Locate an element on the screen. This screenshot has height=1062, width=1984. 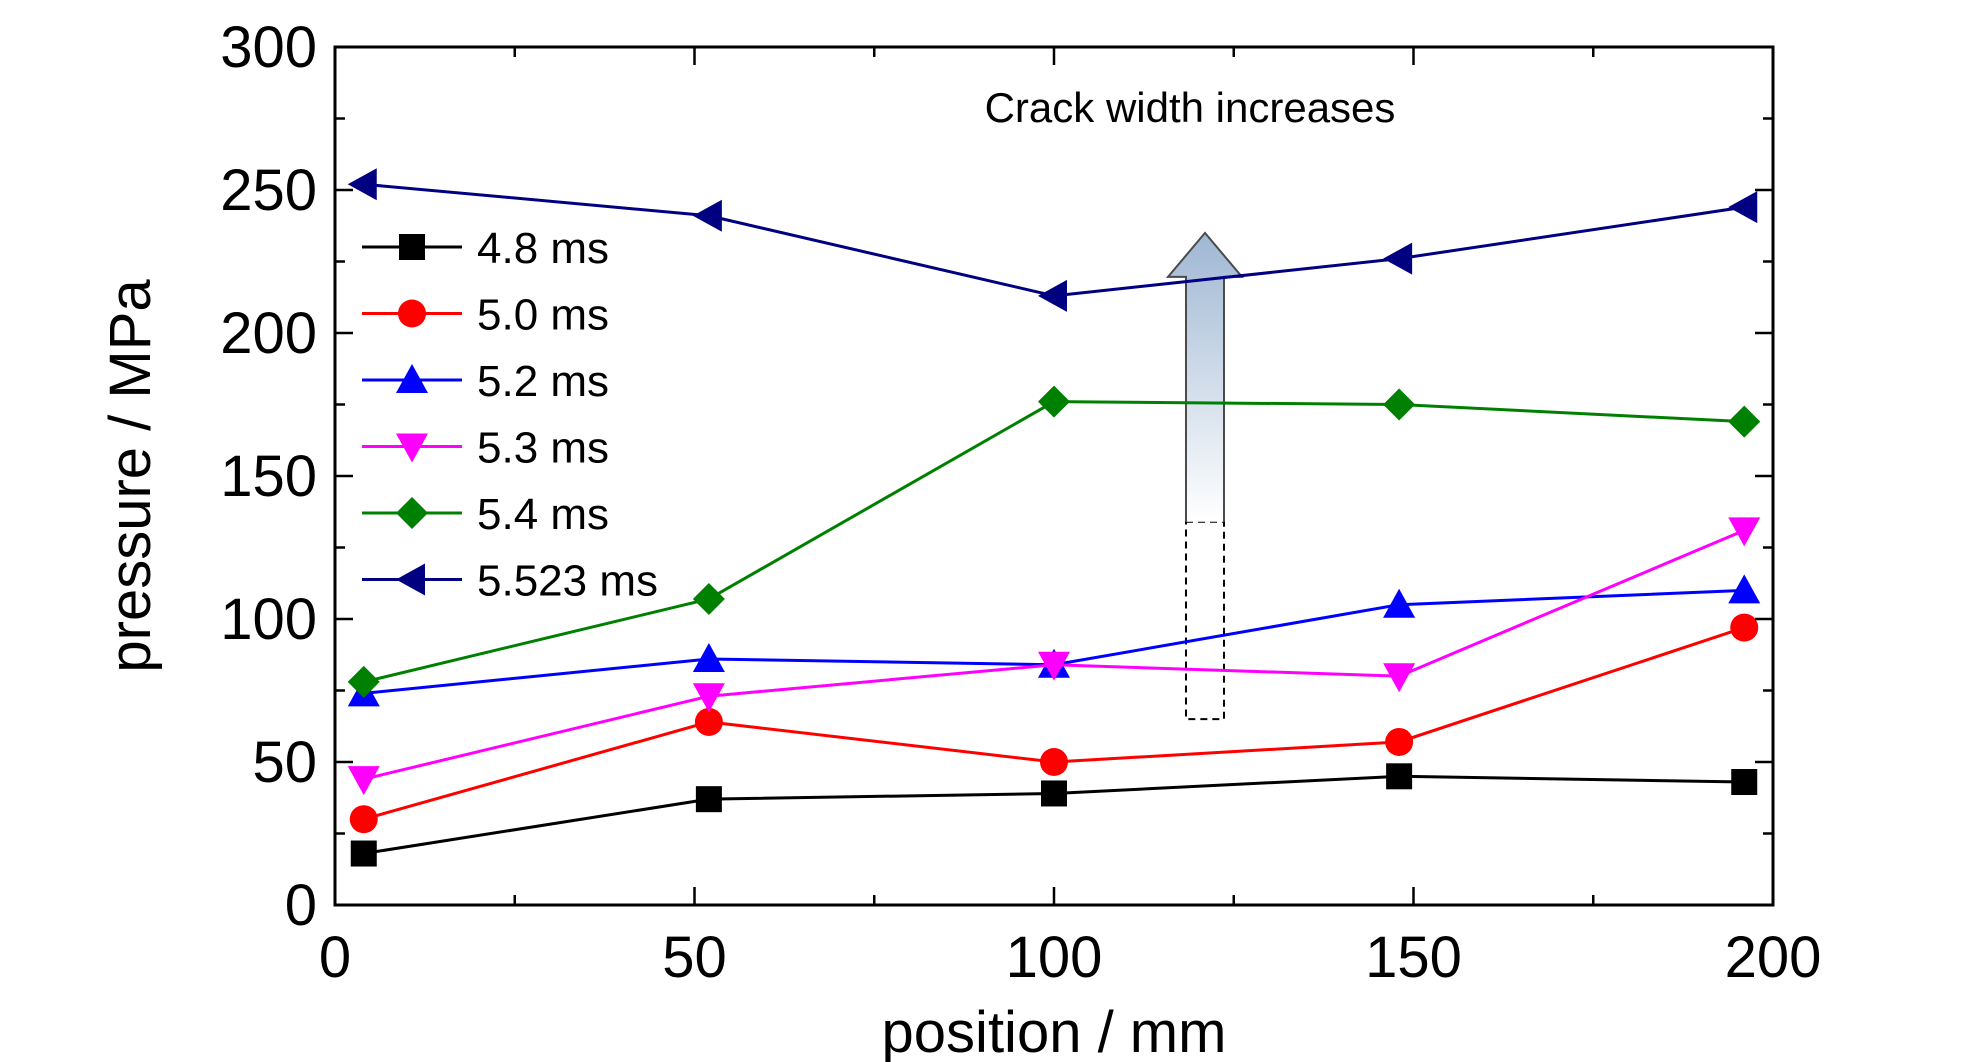
y-tick-label: 150 is located at coordinates (268, 476).